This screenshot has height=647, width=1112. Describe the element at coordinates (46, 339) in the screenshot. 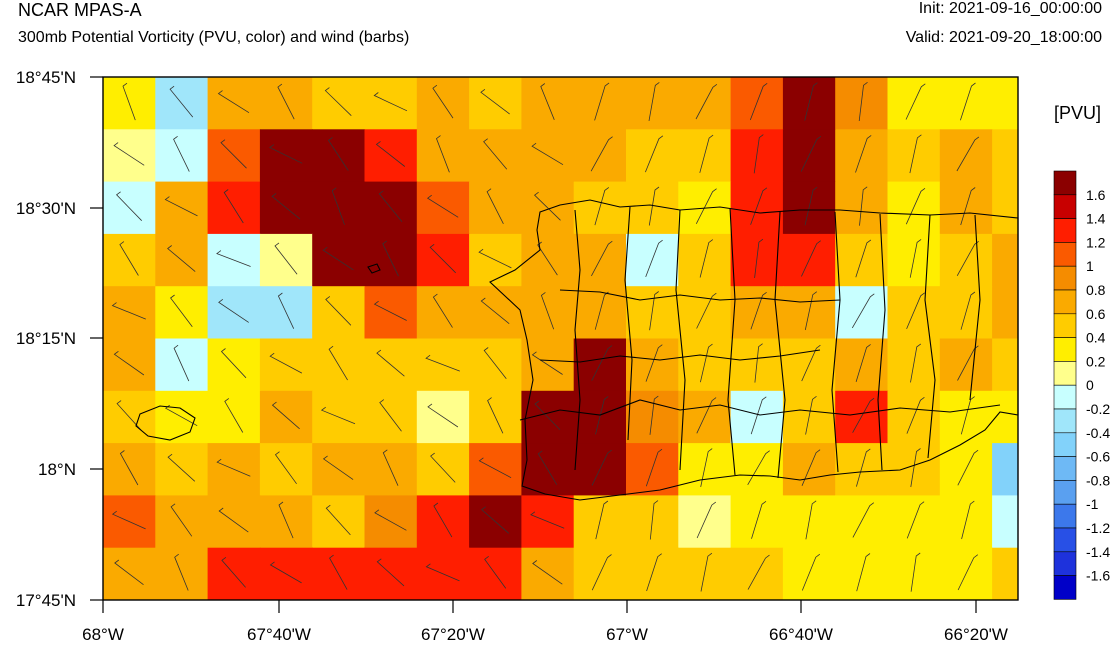

I see `latitude-labels: 18°45'N 18°30'N 18°15'N 18°N 17°45'N` at that location.